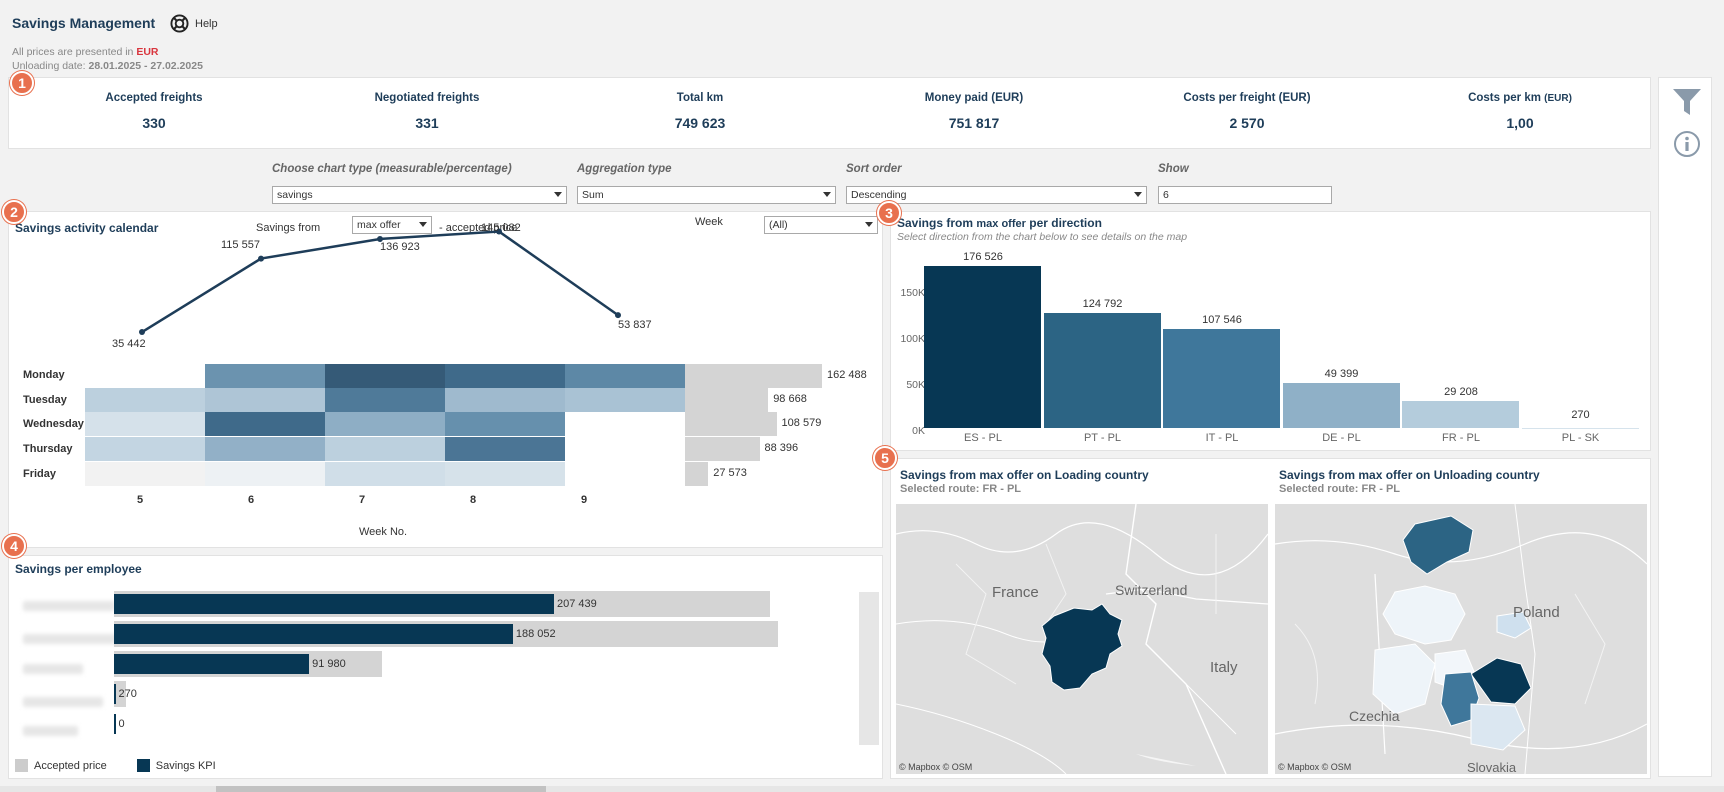  What do you see at coordinates (1461, 438) in the screenshot?
I see `direction-category-label: FR - PL` at bounding box center [1461, 438].